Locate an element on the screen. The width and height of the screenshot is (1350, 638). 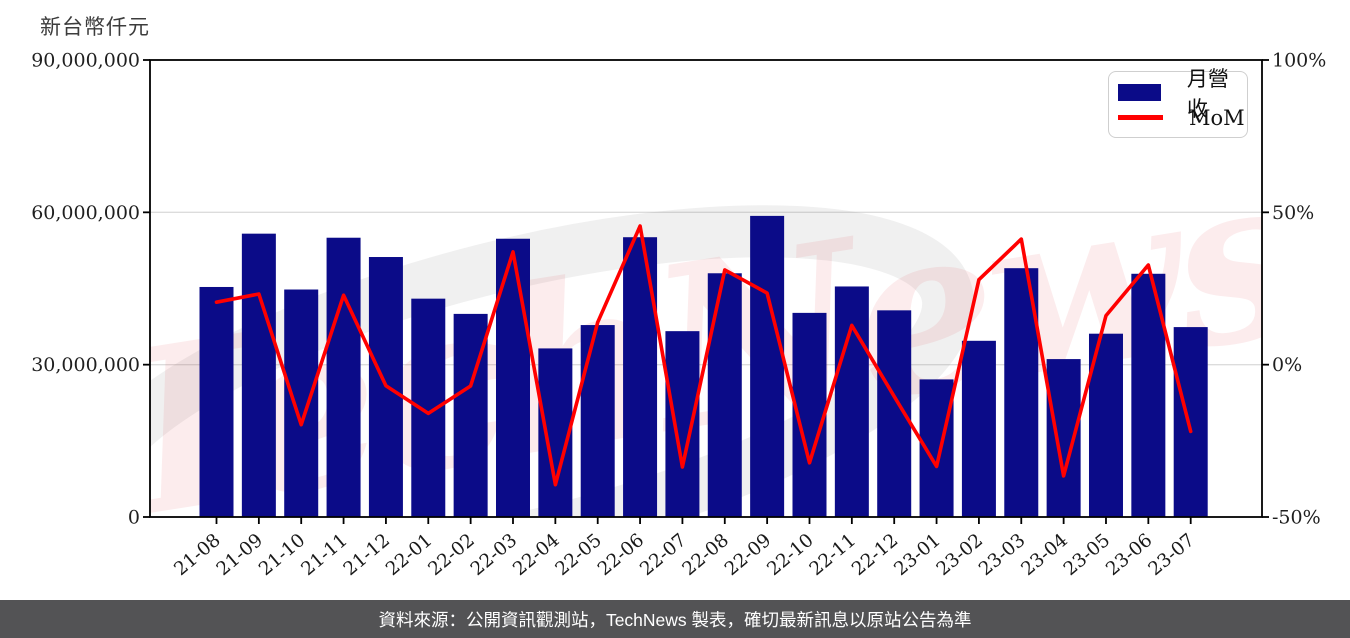
x-tick-label-22-10: 22-10 is located at coordinates (790, 555).